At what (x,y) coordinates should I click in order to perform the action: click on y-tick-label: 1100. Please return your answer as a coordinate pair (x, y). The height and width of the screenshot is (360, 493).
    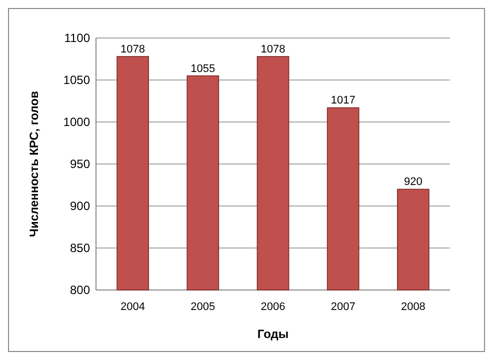
    Looking at the image, I should click on (77, 38).